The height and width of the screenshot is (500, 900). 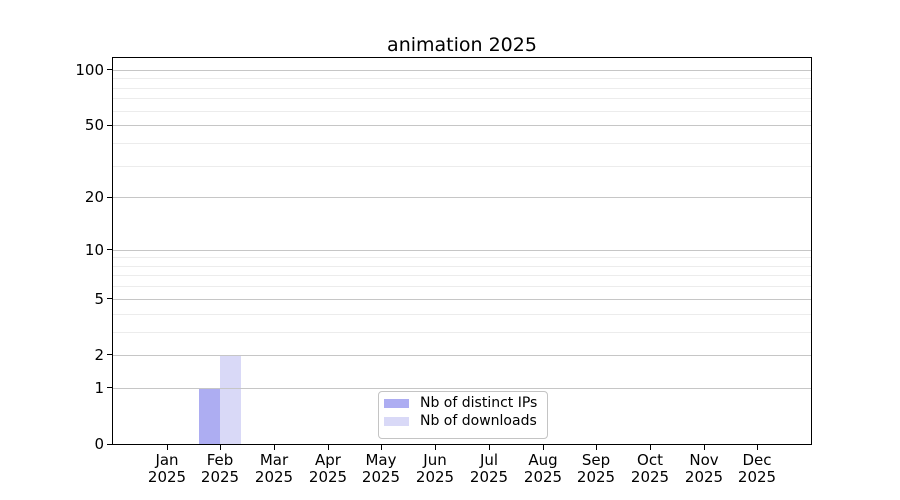 I want to click on x-tick-label: Jul 2025, so click(x=489, y=468).